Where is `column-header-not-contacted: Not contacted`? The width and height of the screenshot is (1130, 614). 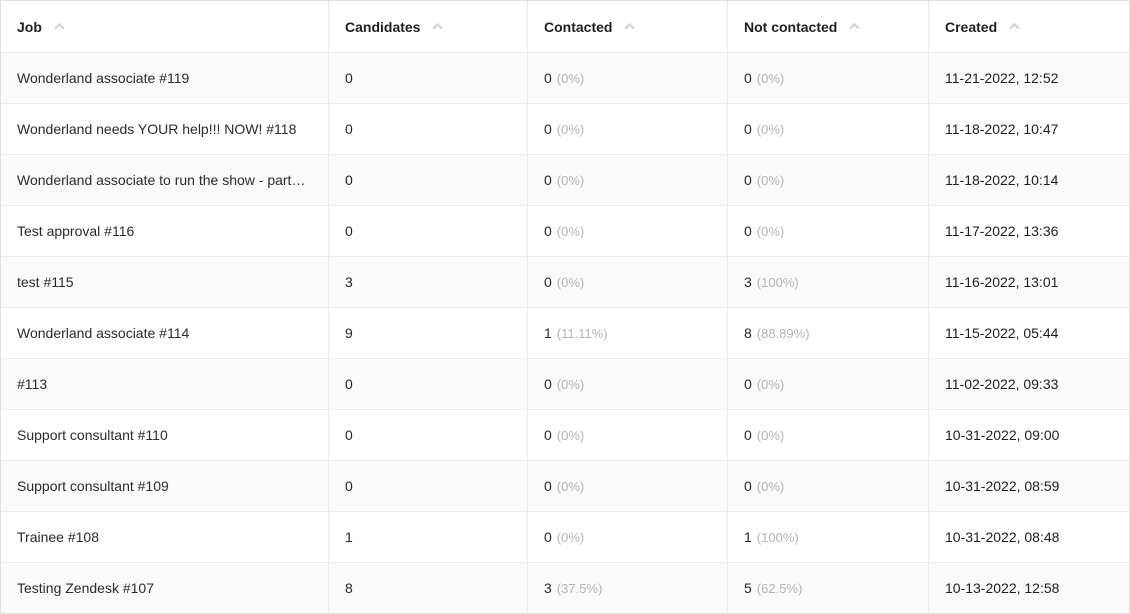
column-header-not-contacted: Not contacted is located at coordinates (827, 26).